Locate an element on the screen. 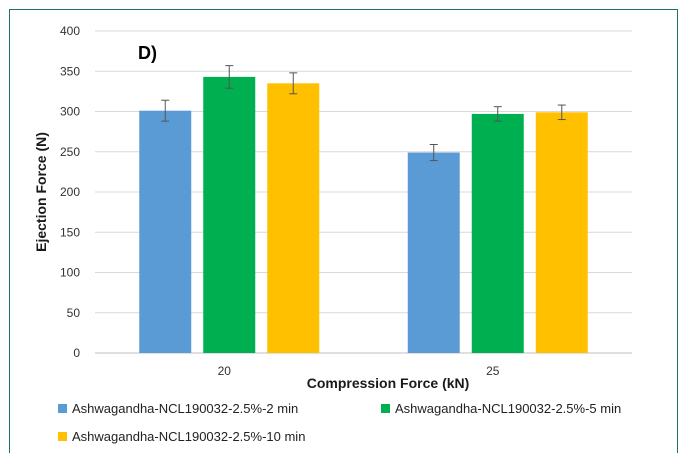  y-tick-label: 200 is located at coordinates (70, 192).